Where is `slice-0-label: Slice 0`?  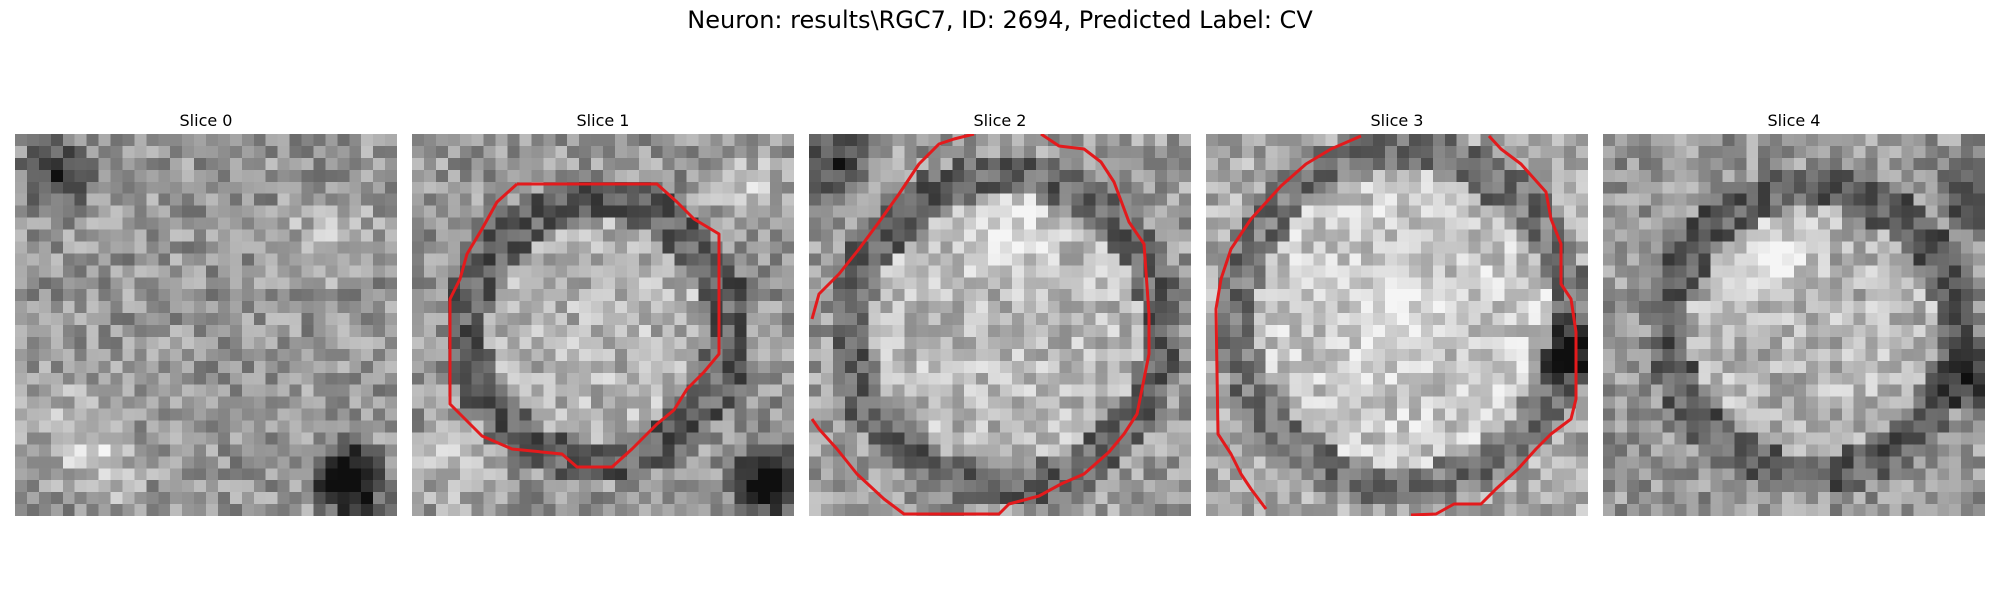 slice-0-label: Slice 0 is located at coordinates (206, 120).